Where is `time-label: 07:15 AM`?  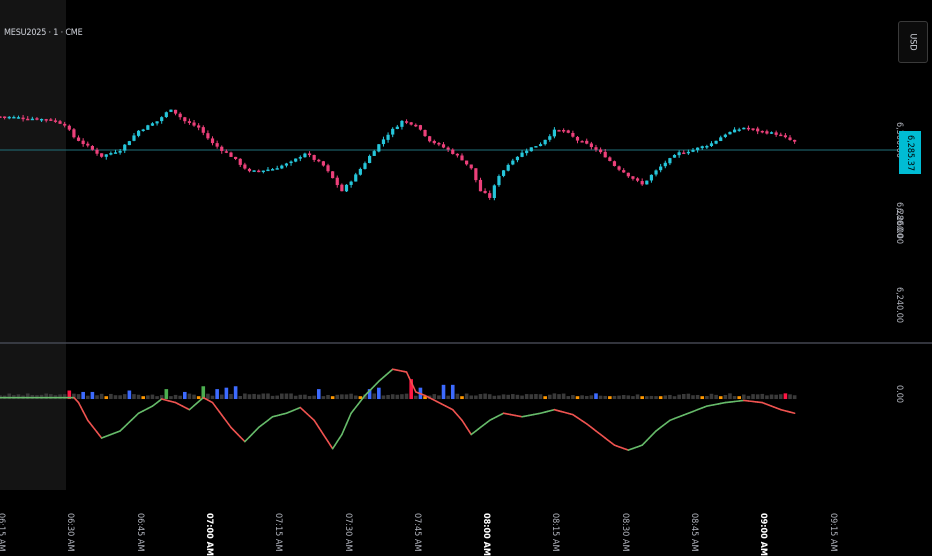
time-label: 07:15 AM is located at coordinates (278, 532).